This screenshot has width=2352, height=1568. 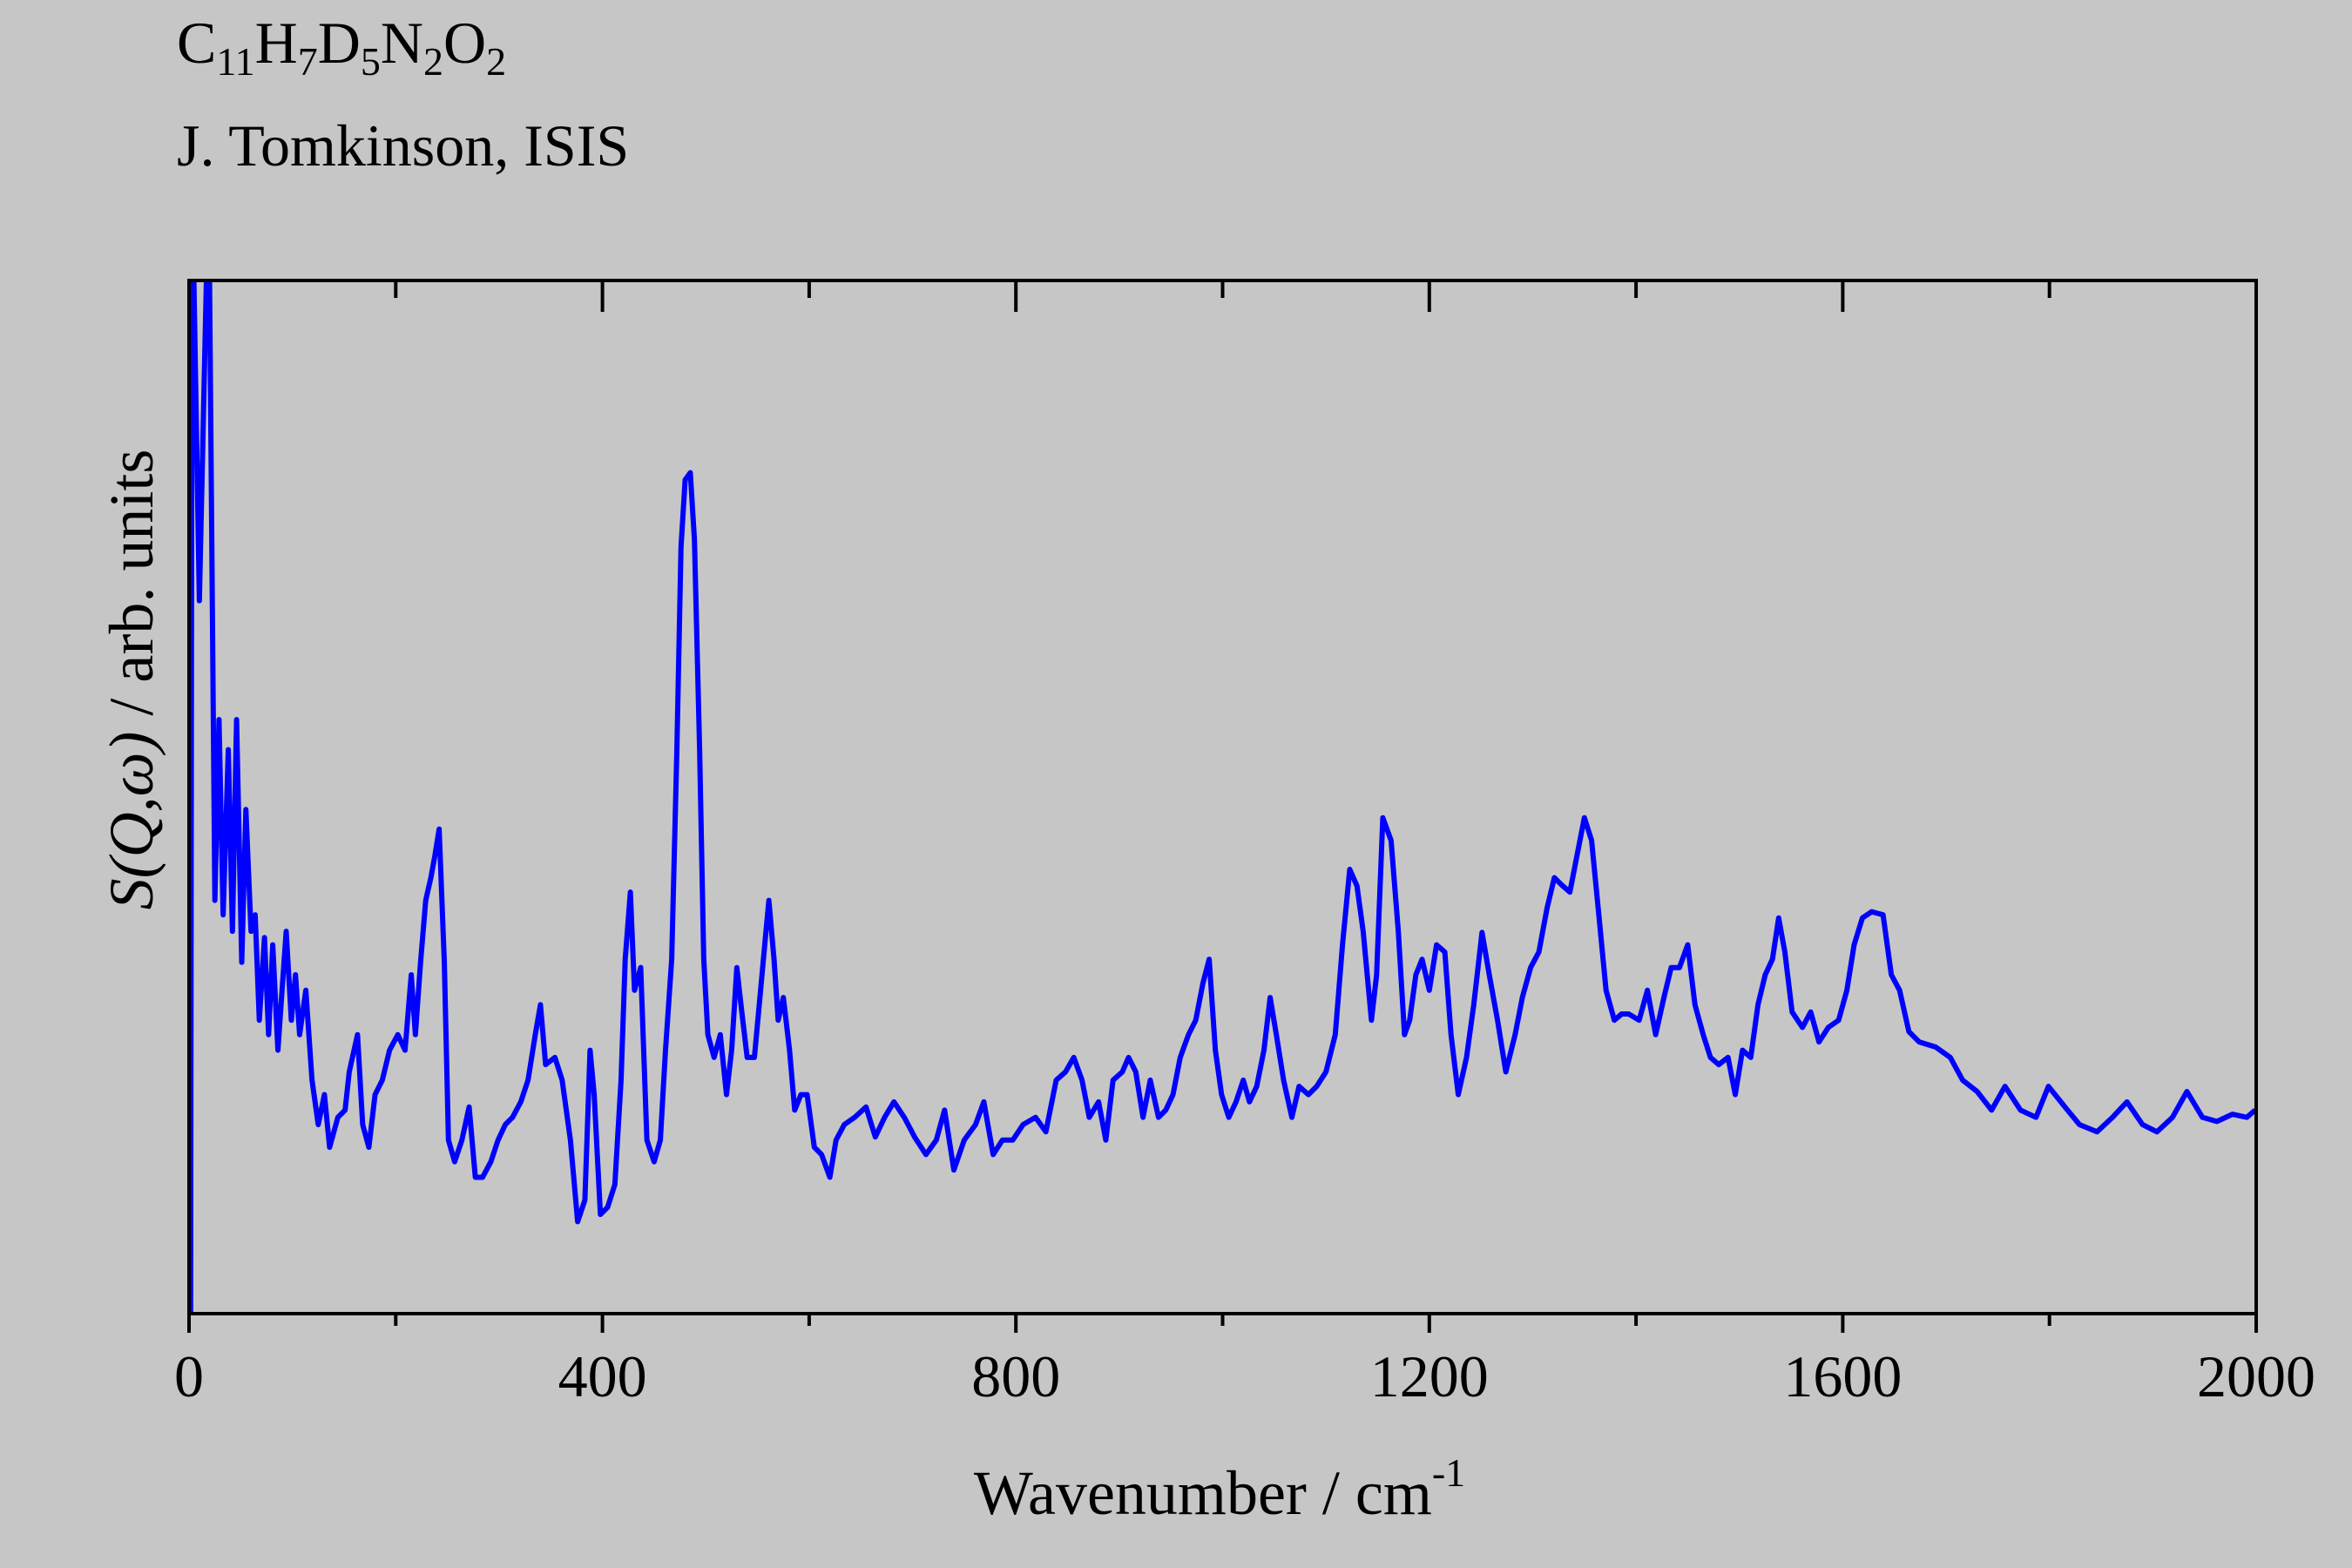 I want to click on y-axis-label-text: / arb. units, so click(x=131, y=582).